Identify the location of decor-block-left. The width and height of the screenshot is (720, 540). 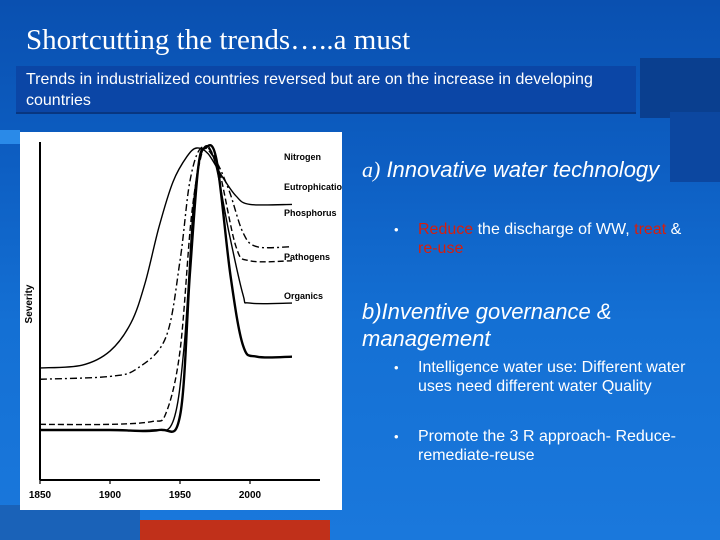
(10, 137).